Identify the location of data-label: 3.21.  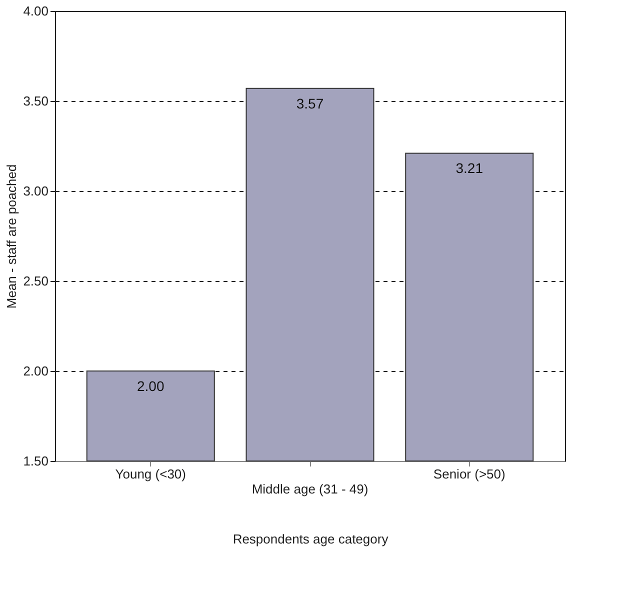
(470, 168).